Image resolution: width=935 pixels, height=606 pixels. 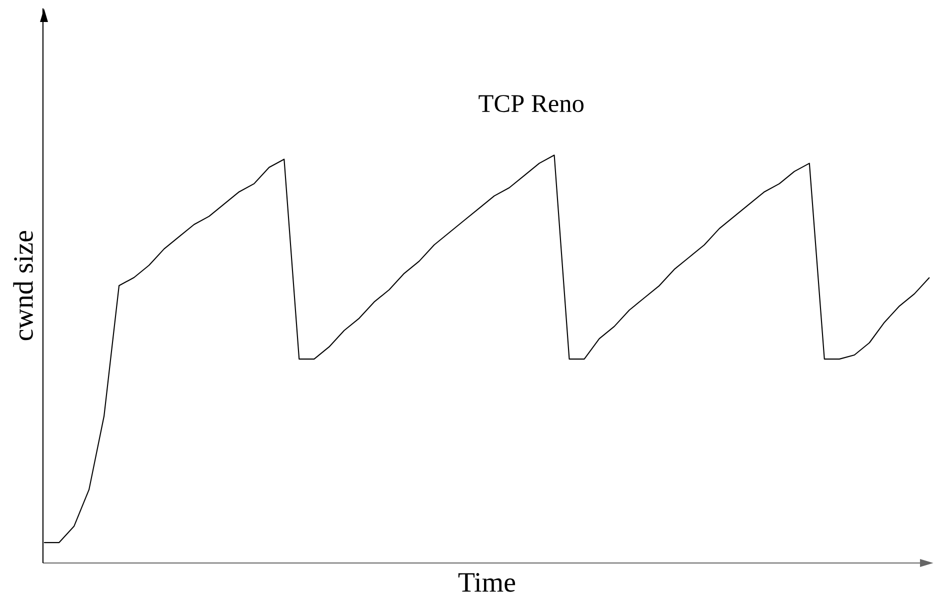 What do you see at coordinates (531, 103) in the screenshot?
I see `chart-title: TCP Reno` at bounding box center [531, 103].